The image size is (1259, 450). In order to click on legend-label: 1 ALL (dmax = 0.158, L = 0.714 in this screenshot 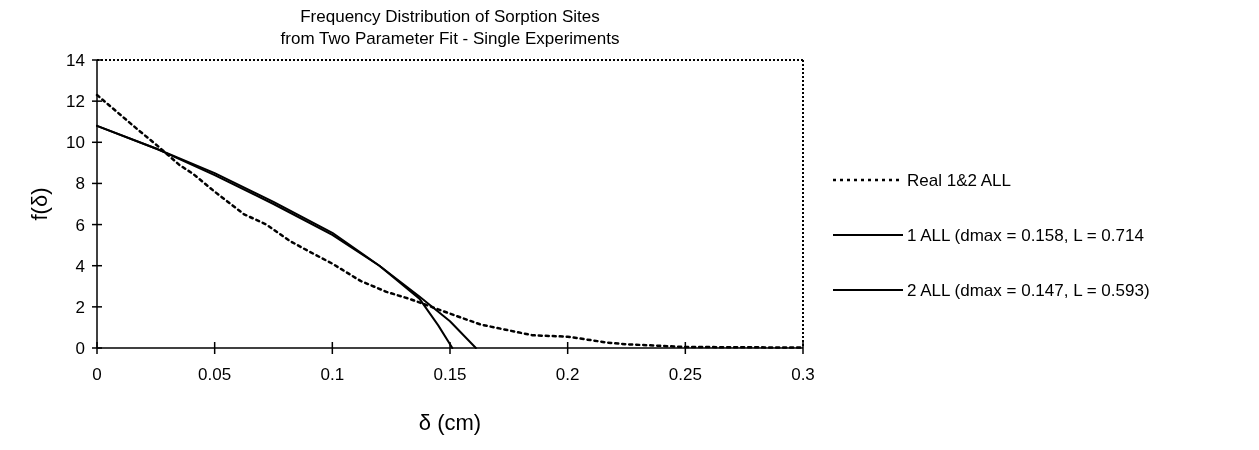, I will do `click(1025, 235)`.